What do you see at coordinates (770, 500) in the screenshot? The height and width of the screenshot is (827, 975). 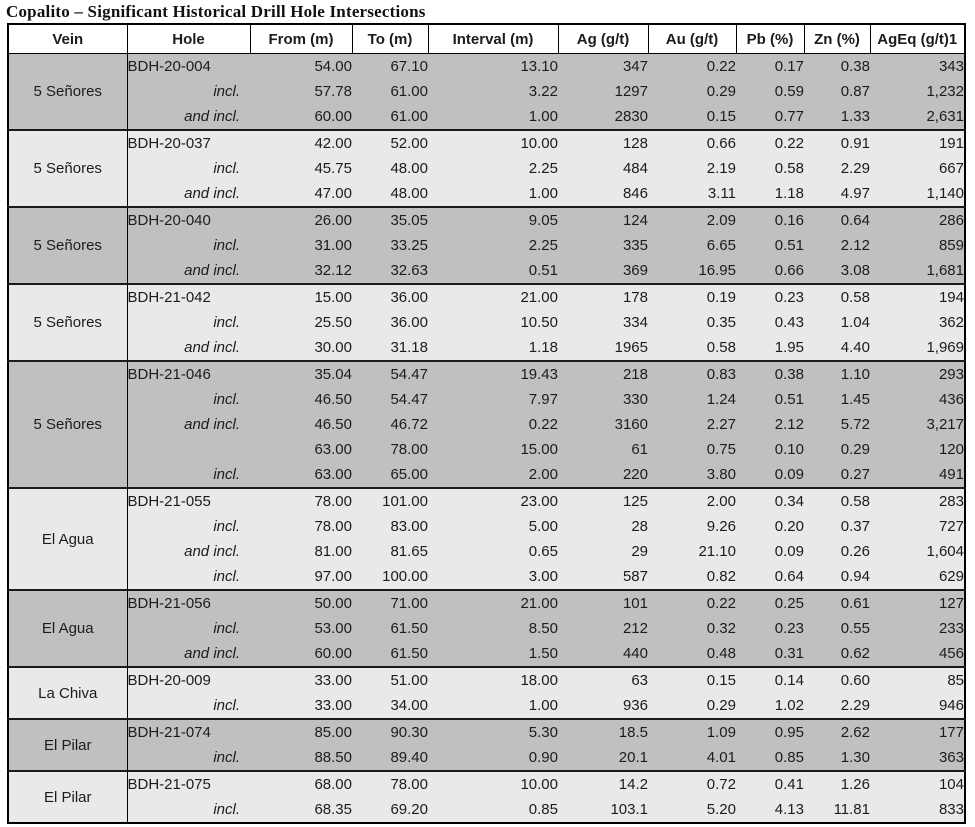 I see `pb-grade: 0.34` at bounding box center [770, 500].